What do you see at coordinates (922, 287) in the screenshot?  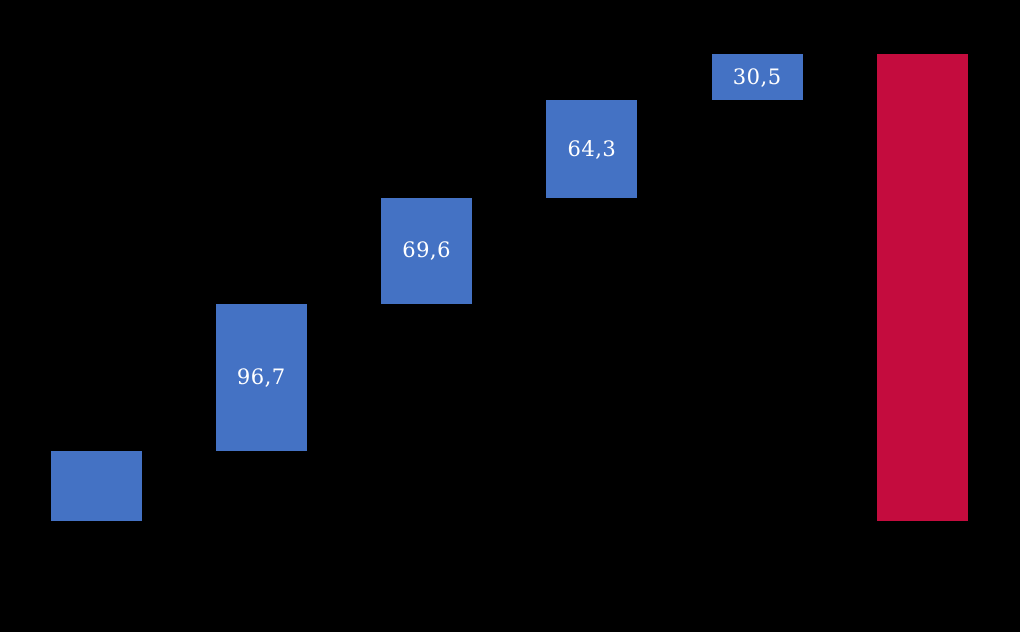 I see `total-bar` at bounding box center [922, 287].